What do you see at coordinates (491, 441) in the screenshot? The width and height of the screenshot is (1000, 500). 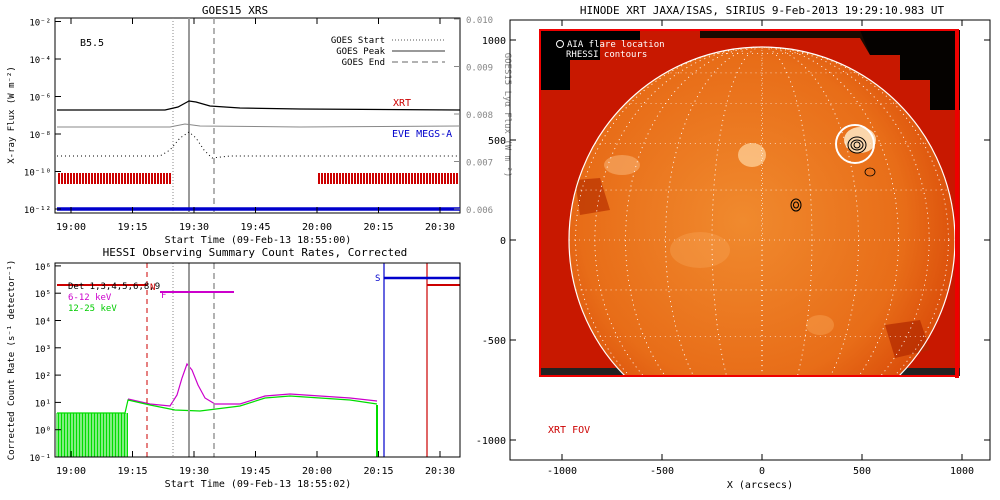 I see `map-ytick-label: -1000` at bounding box center [491, 441].